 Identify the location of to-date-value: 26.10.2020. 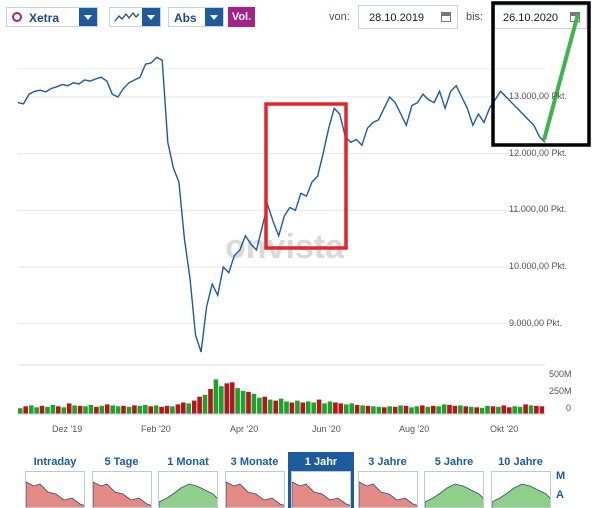
(531, 18).